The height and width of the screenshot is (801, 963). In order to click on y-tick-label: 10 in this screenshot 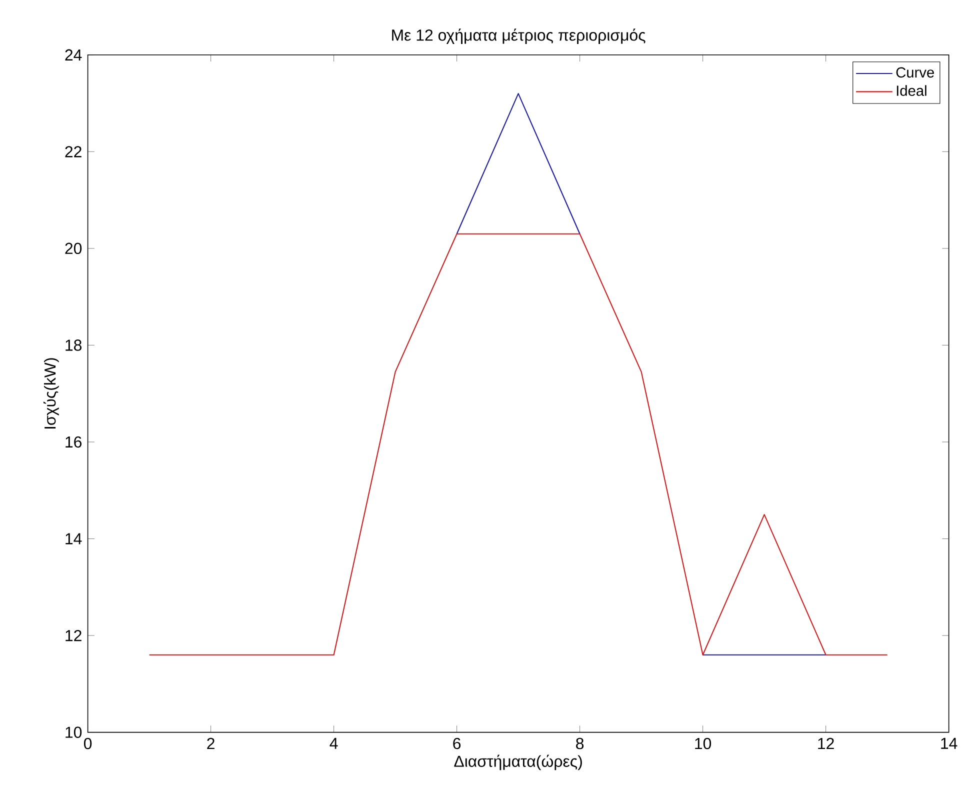, I will do `click(74, 732)`.